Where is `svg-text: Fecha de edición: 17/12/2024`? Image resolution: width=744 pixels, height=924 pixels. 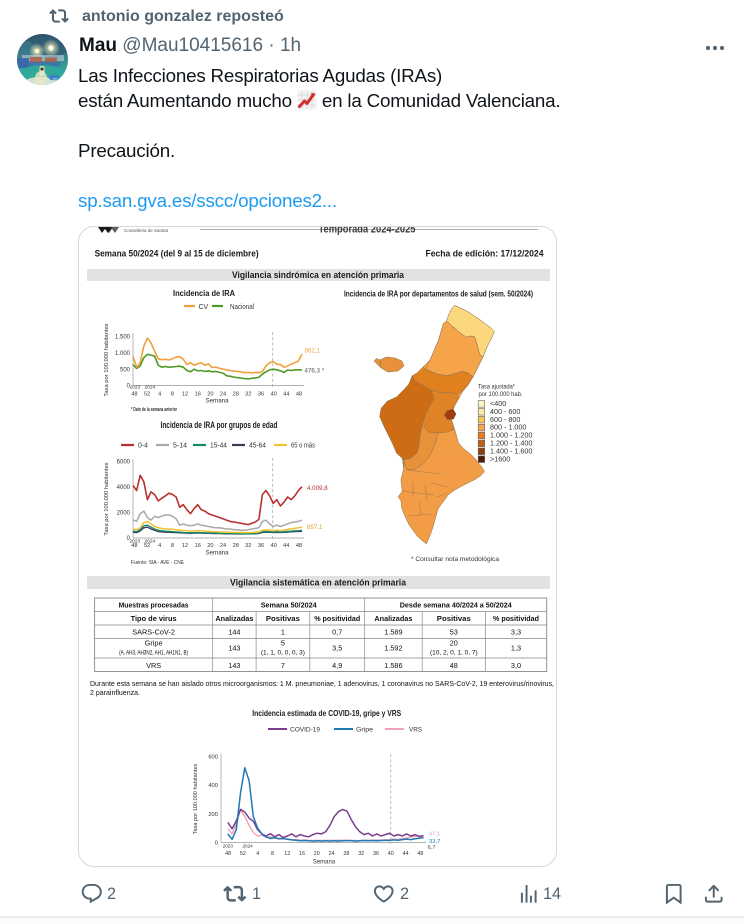
svg-text: Fecha de edición: 17/12/2024 is located at coordinates (485, 254).